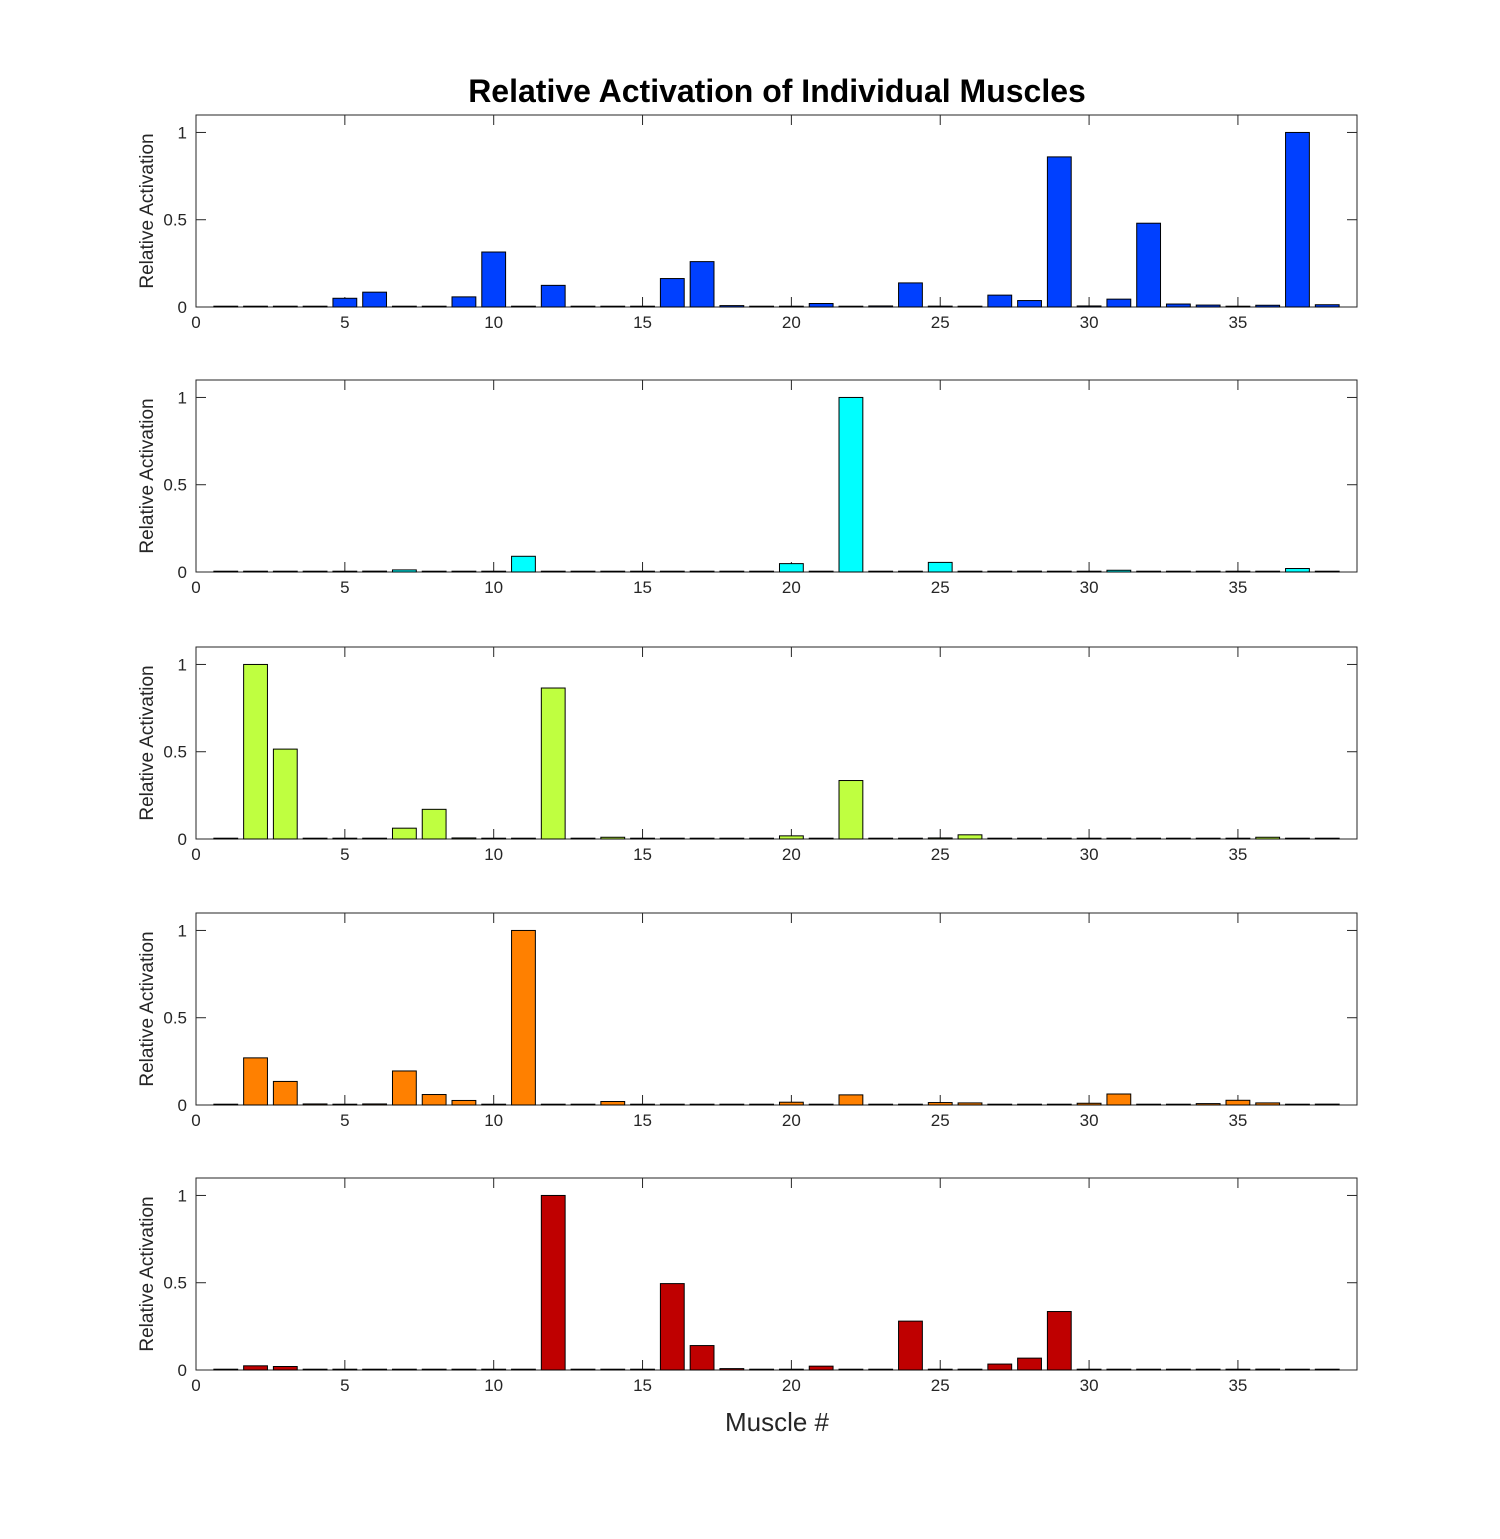 The image size is (1500, 1539). What do you see at coordinates (776, 1274) in the screenshot?
I see `axes-box` at bounding box center [776, 1274].